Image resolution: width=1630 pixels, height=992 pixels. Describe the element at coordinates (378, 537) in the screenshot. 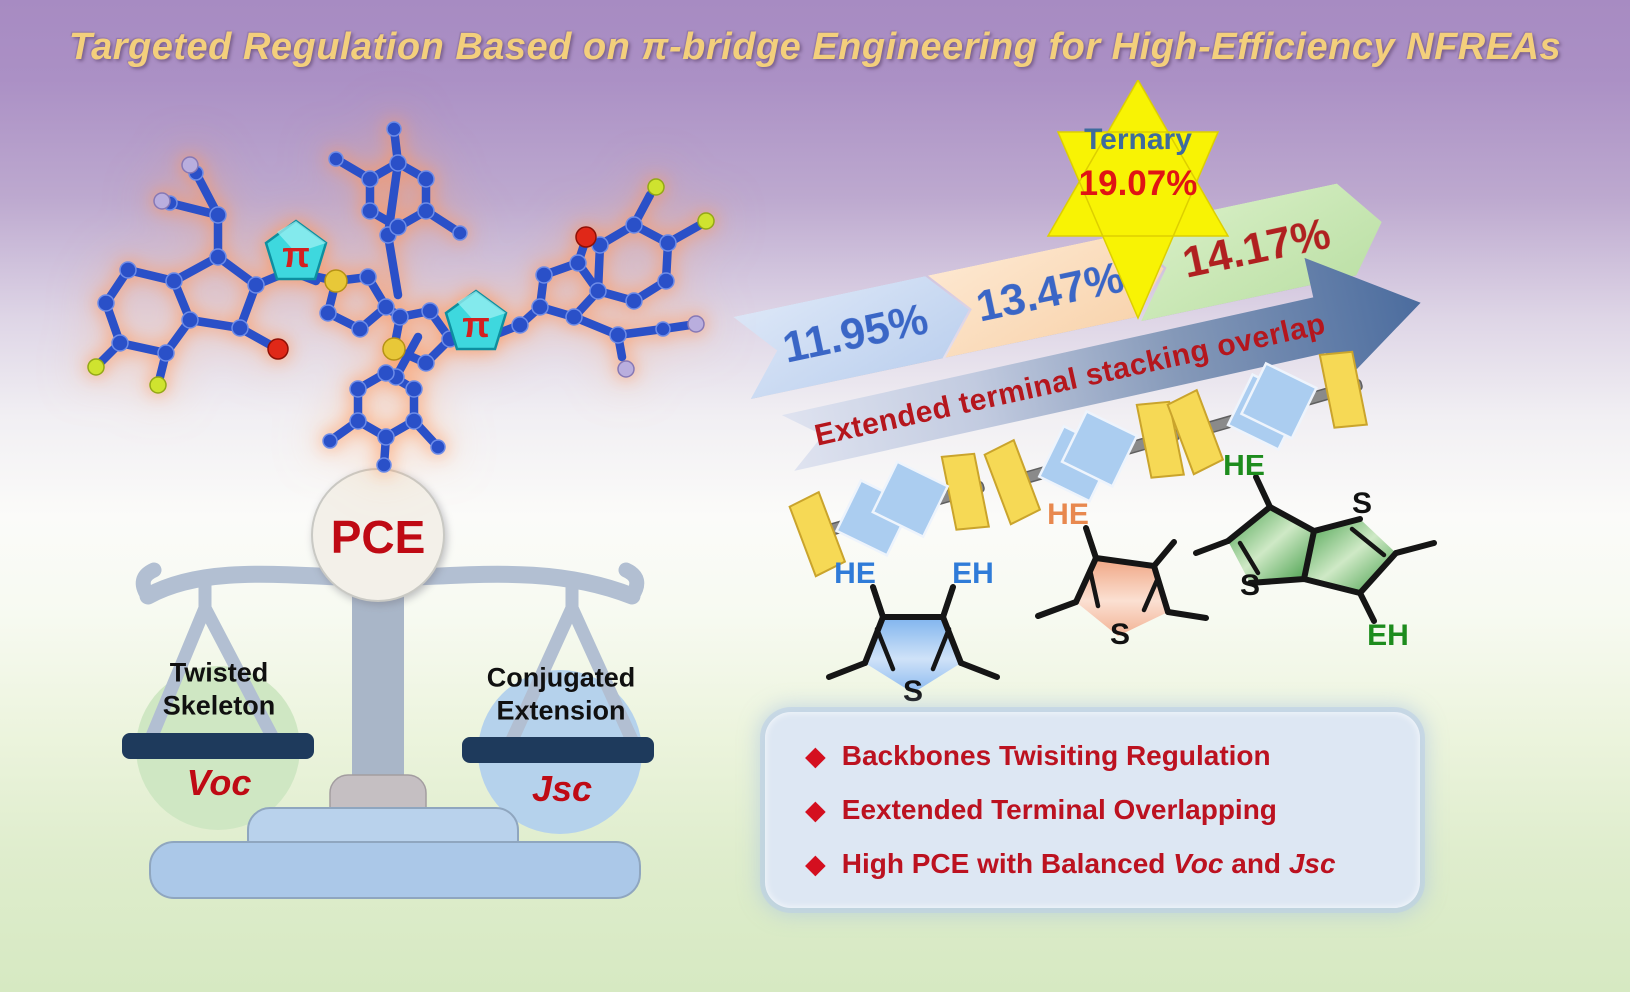

I see `pce-label: PCE` at that location.